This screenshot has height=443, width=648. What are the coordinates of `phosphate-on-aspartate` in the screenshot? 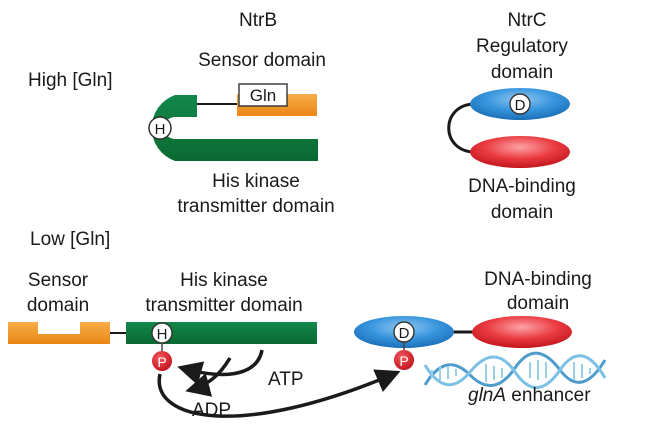 It's located at (404, 360).